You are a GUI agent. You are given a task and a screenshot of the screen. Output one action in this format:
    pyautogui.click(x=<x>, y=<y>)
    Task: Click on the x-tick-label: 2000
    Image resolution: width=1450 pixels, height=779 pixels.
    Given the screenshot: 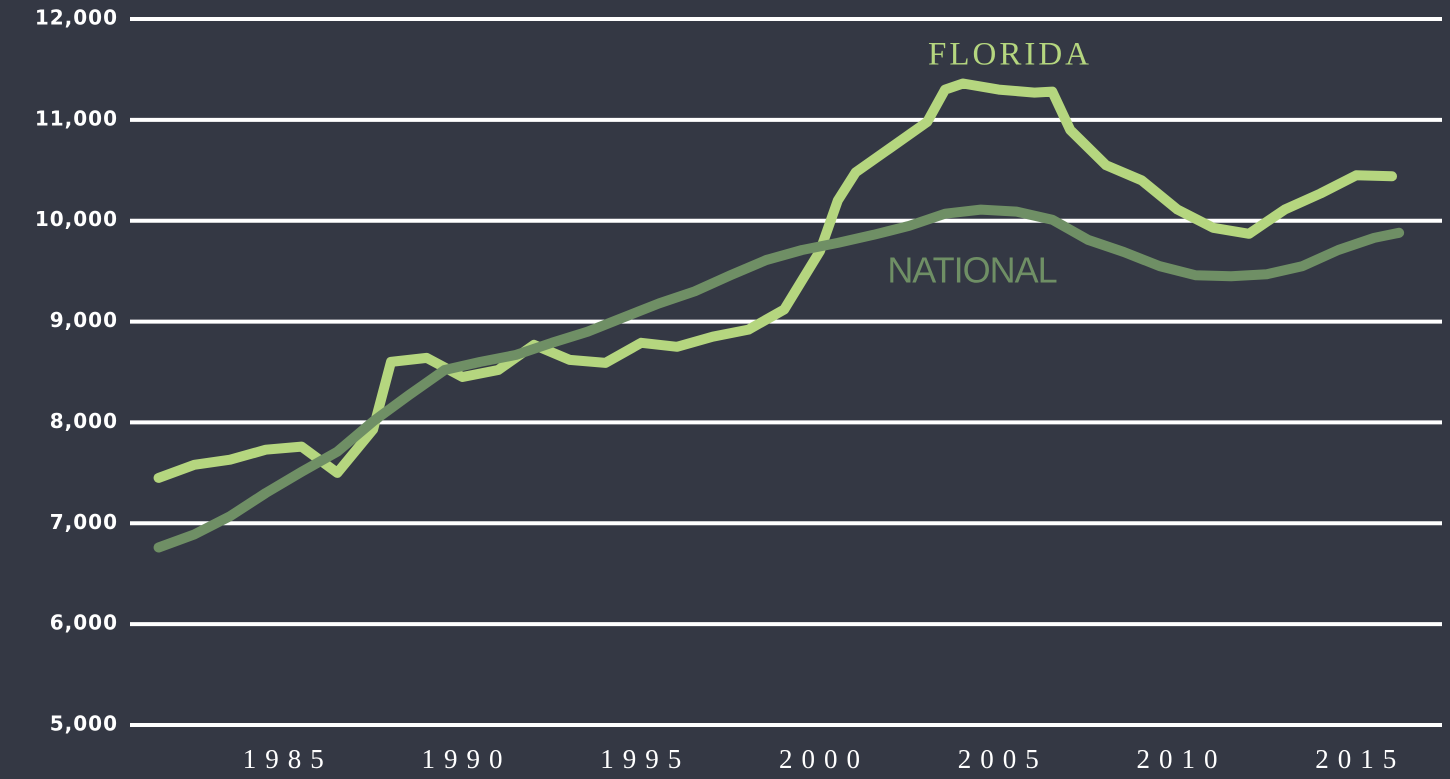 What is the action you would take?
    pyautogui.click(x=824, y=759)
    